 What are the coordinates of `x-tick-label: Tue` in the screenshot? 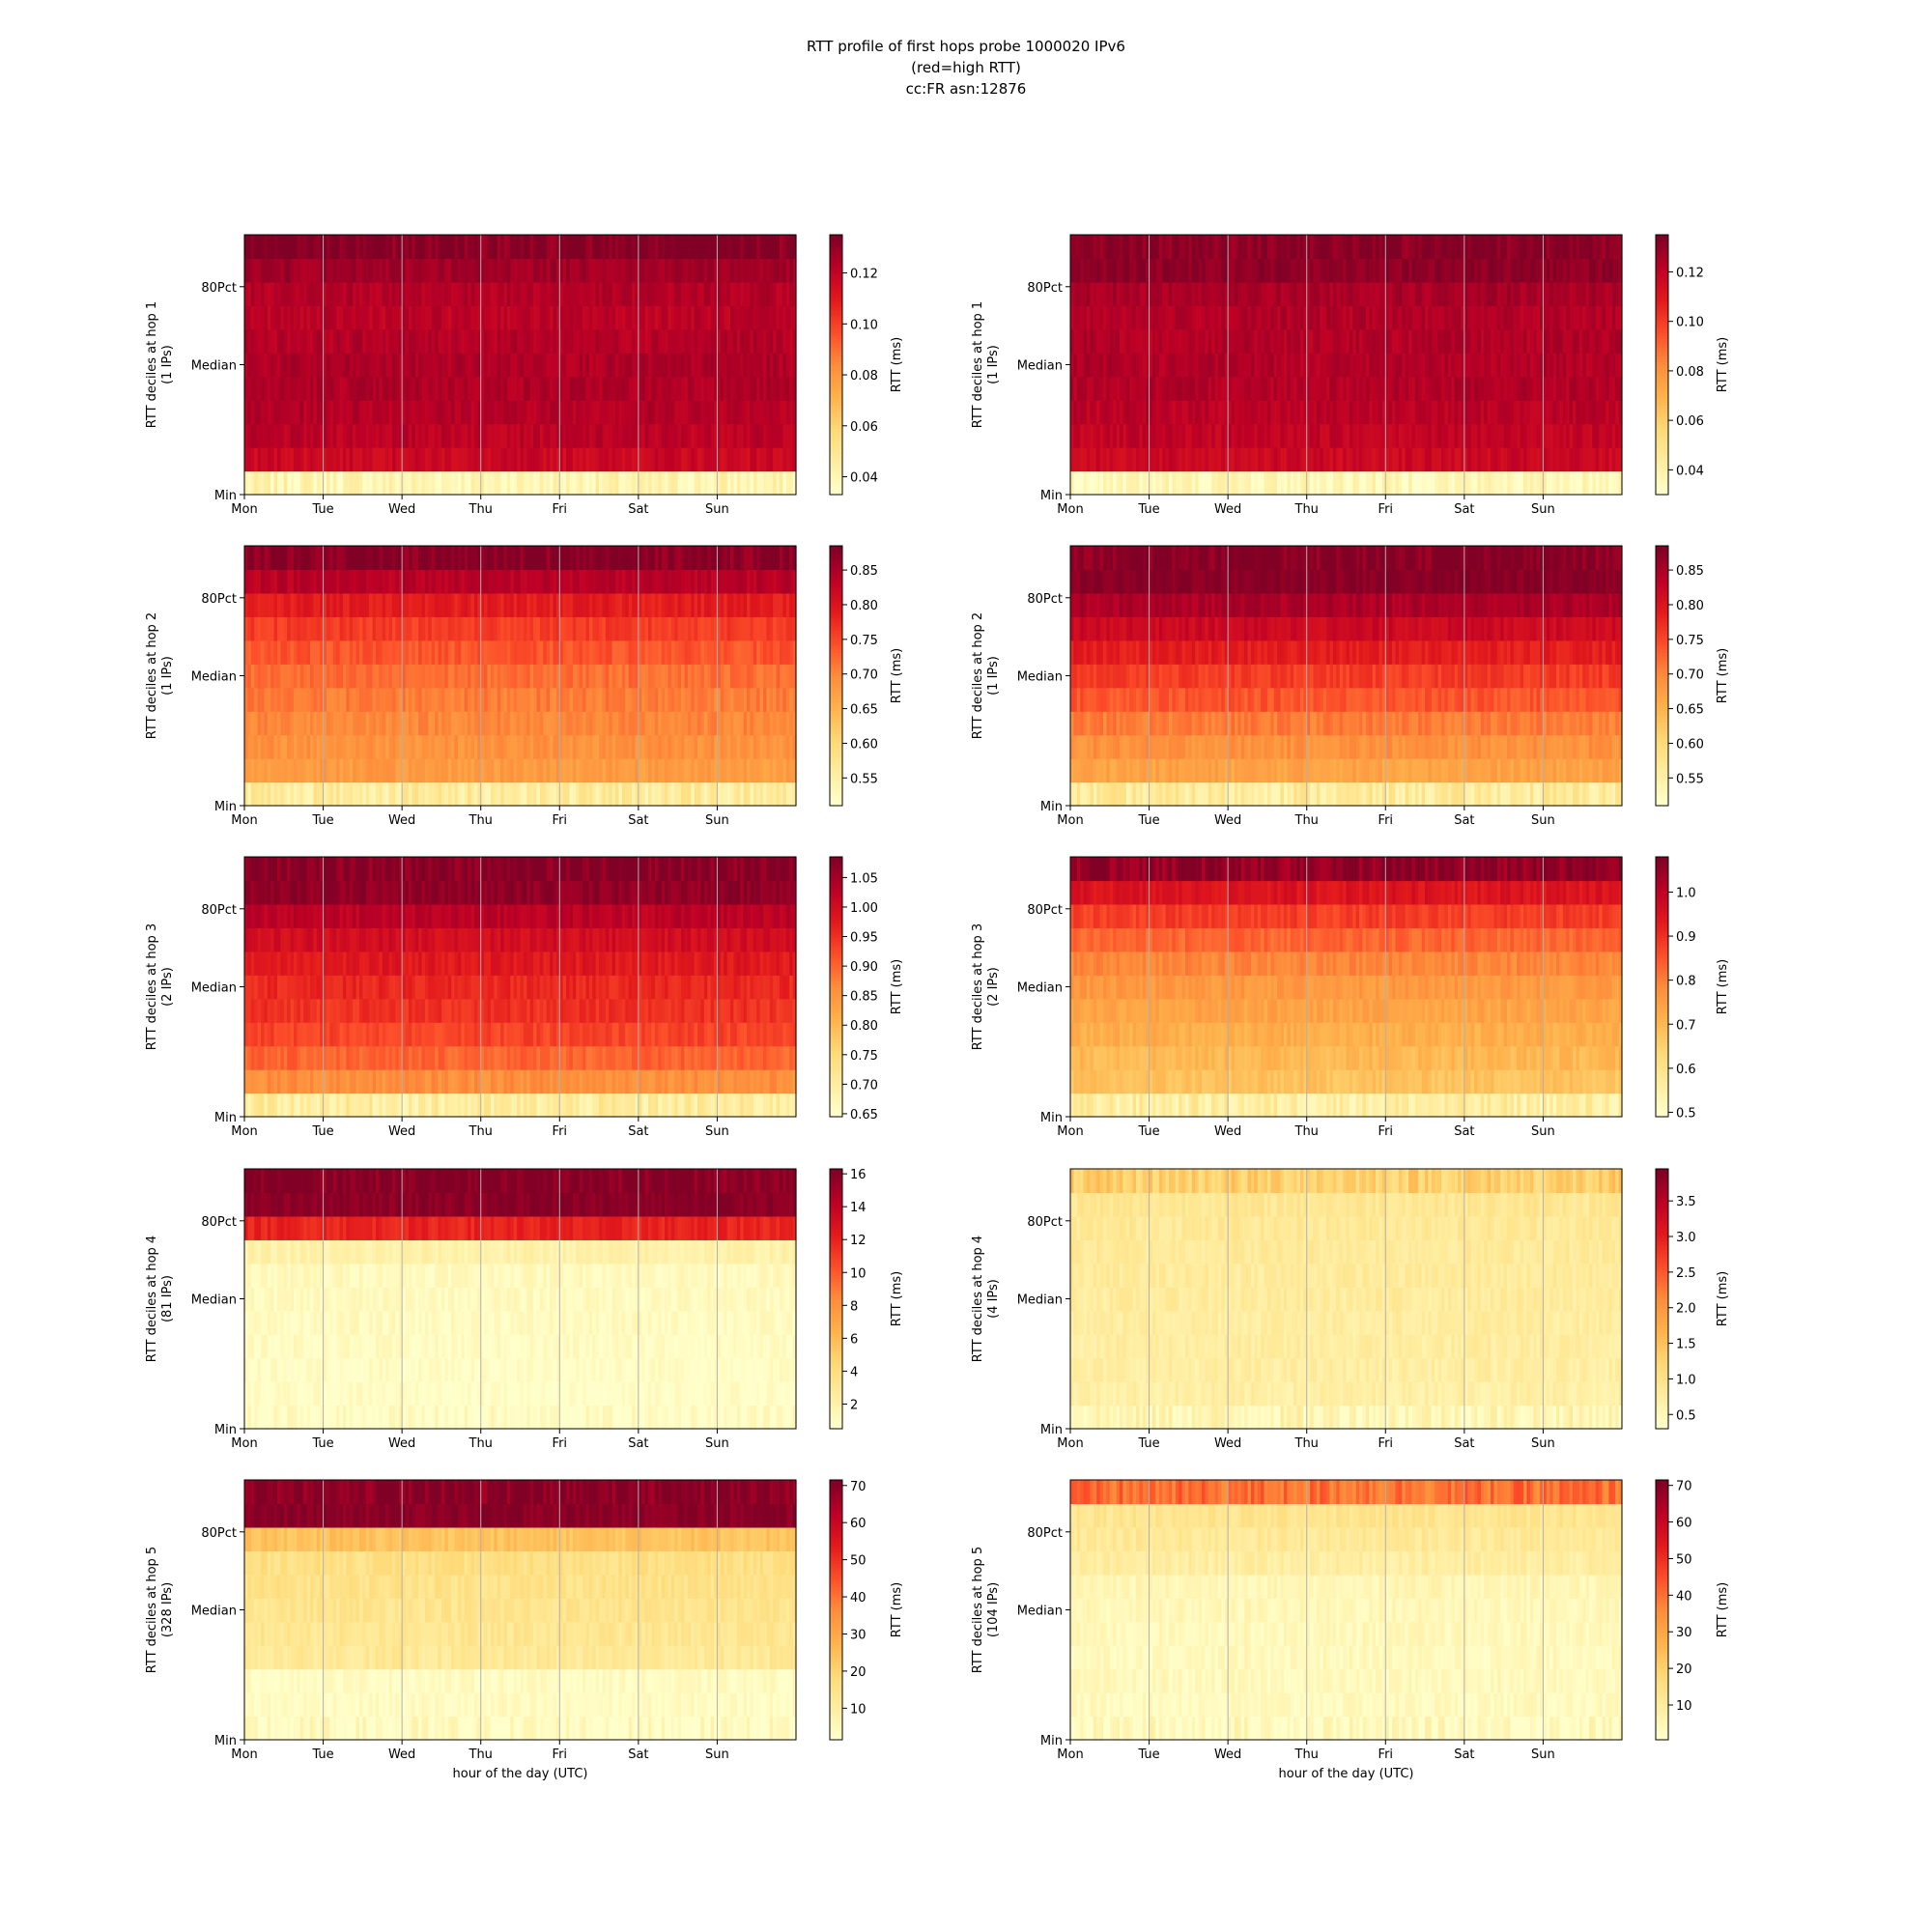 It's located at (1148, 510).